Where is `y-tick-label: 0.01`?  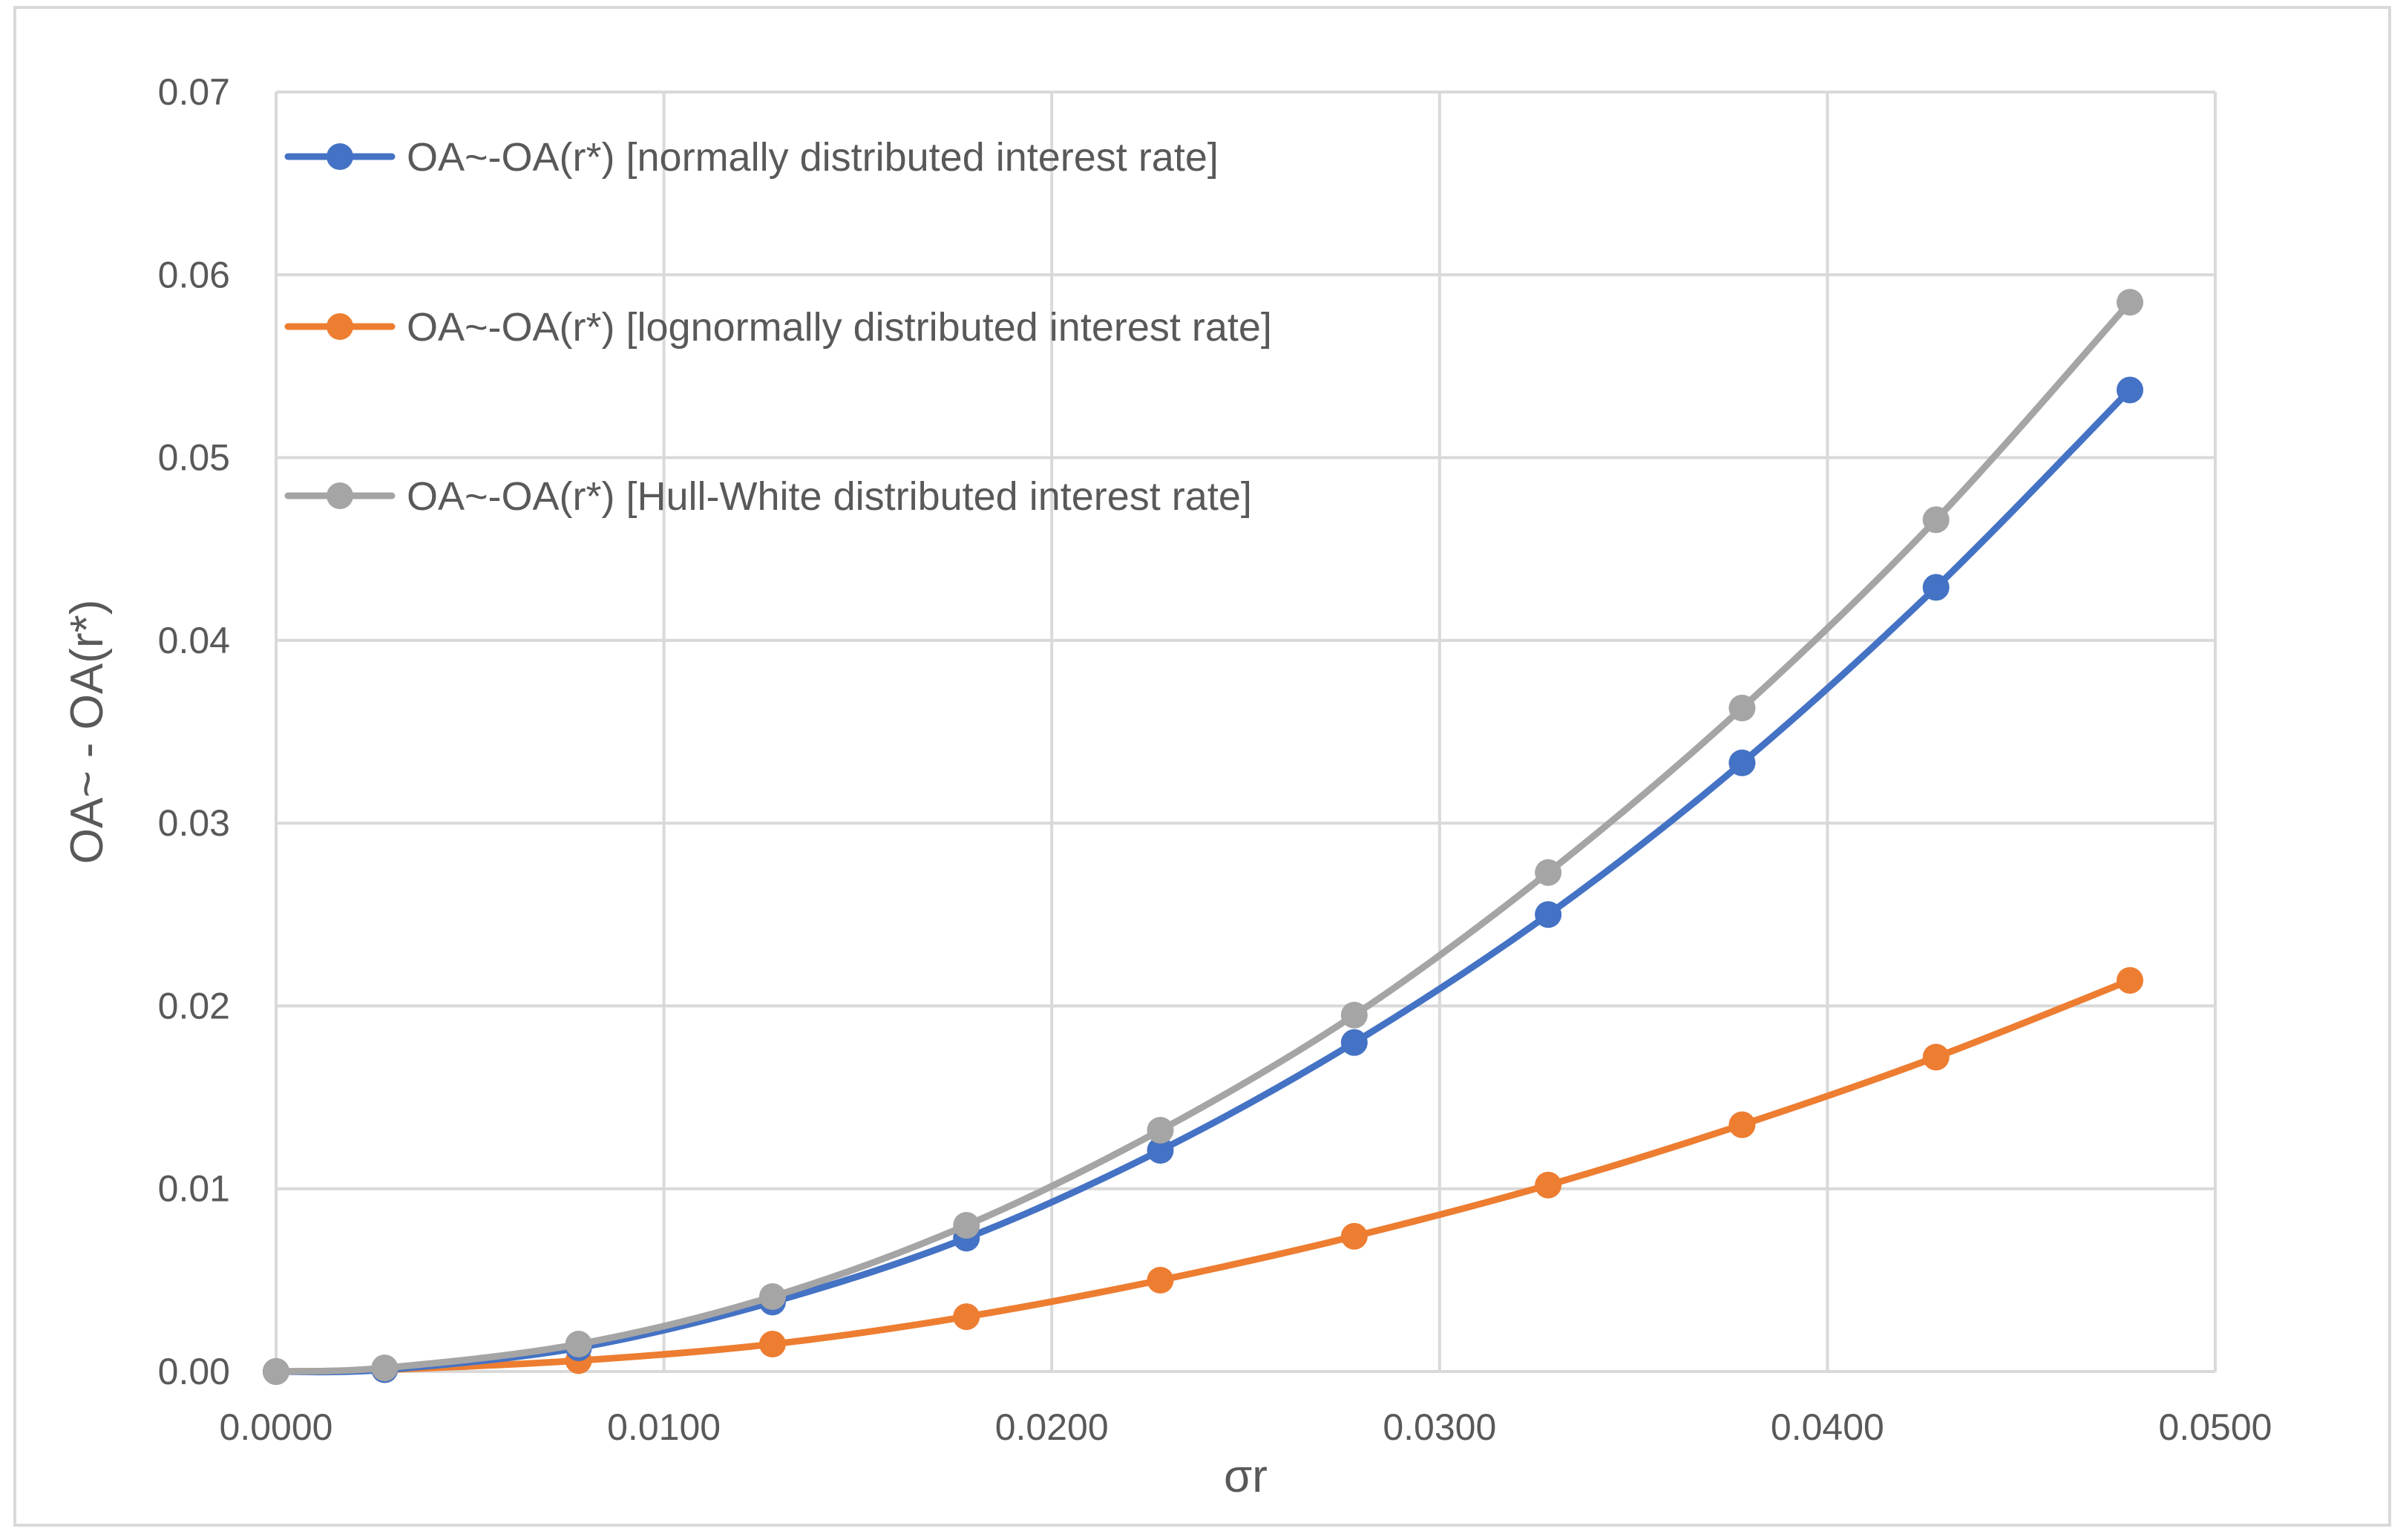 y-tick-label: 0.01 is located at coordinates (194, 1189).